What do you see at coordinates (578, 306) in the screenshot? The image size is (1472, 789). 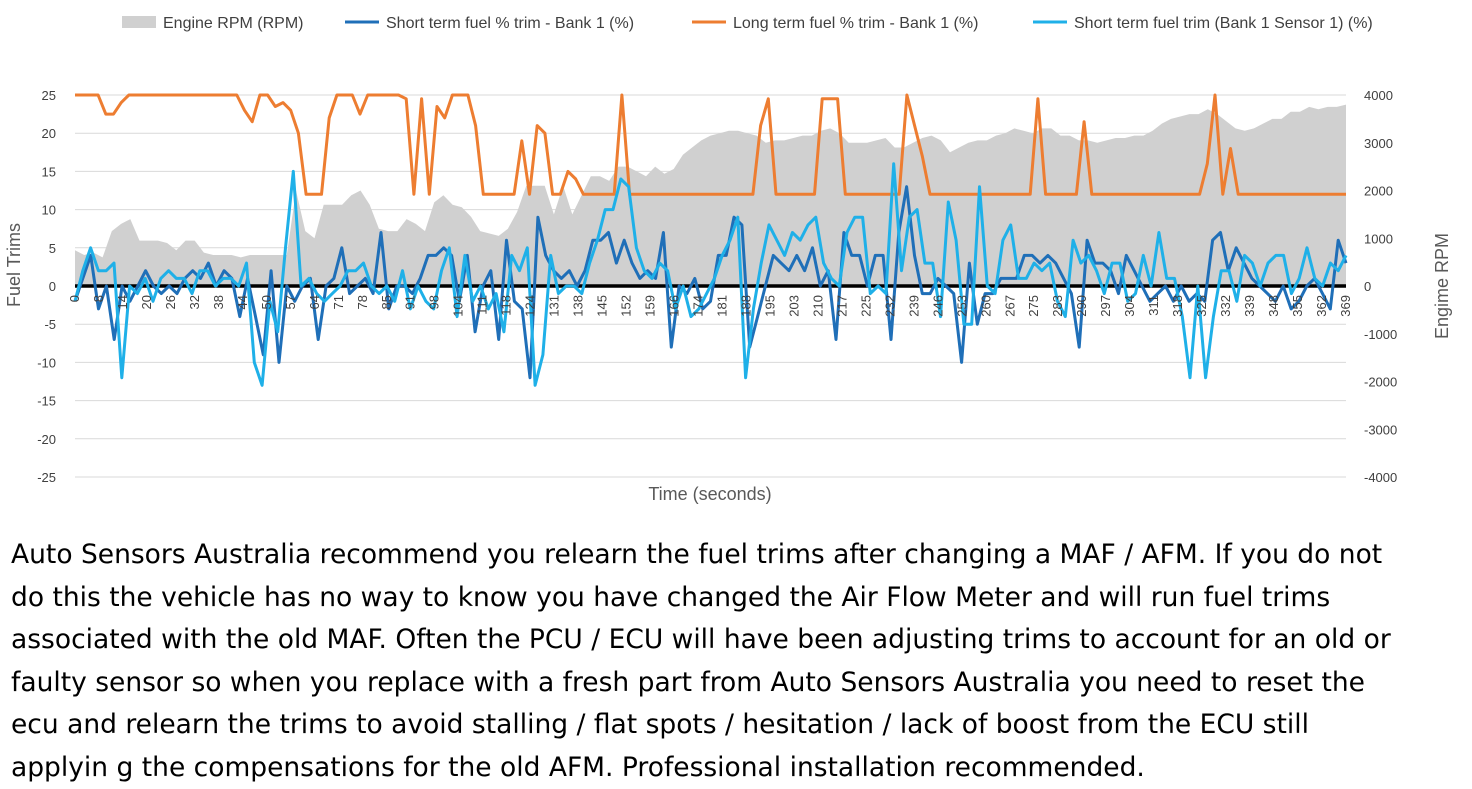 I see `x-tick-label: 138` at bounding box center [578, 306].